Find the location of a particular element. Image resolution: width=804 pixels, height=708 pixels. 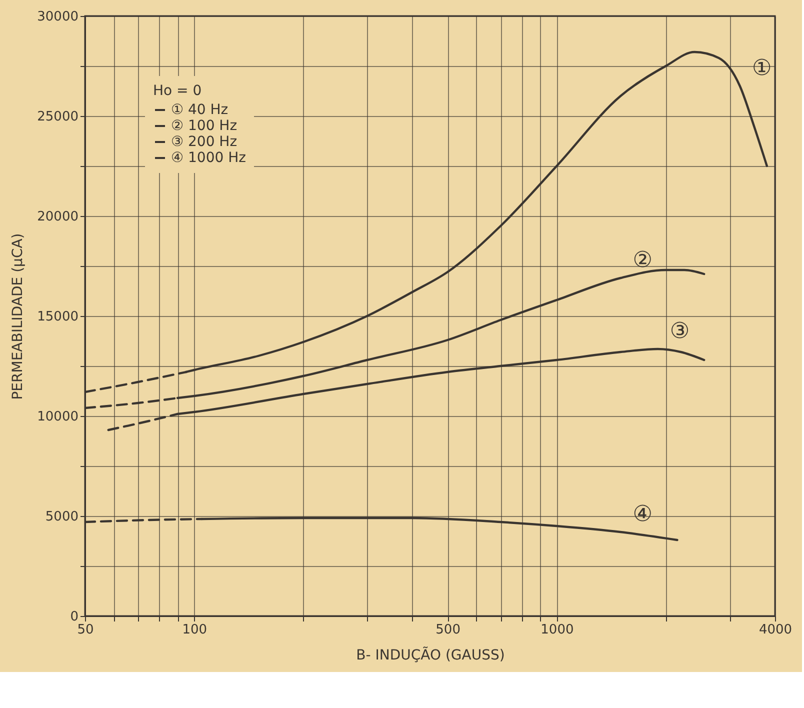

y-tick-label: 10000 is located at coordinates (57, 417).